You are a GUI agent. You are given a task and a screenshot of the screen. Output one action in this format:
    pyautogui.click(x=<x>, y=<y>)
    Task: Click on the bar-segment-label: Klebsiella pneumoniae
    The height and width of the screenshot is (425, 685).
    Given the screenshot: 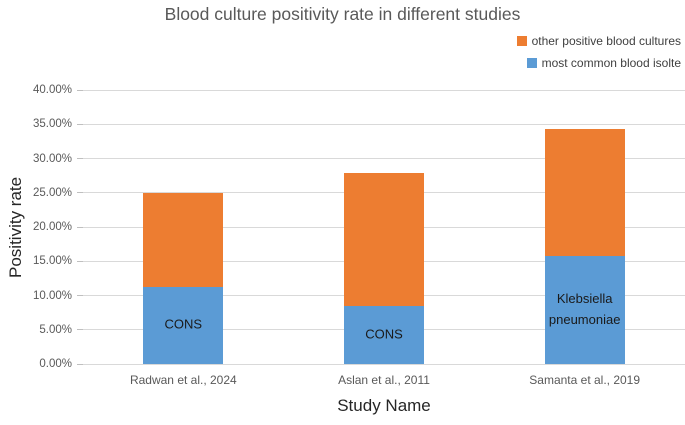 What is the action you would take?
    pyautogui.click(x=584, y=309)
    